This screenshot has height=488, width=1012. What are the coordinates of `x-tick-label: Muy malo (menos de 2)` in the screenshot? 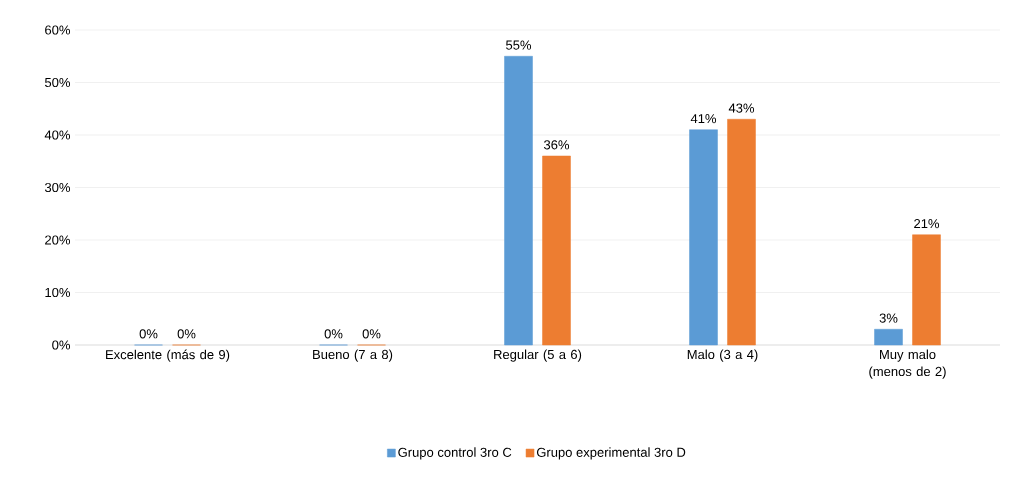 It's located at (907, 364).